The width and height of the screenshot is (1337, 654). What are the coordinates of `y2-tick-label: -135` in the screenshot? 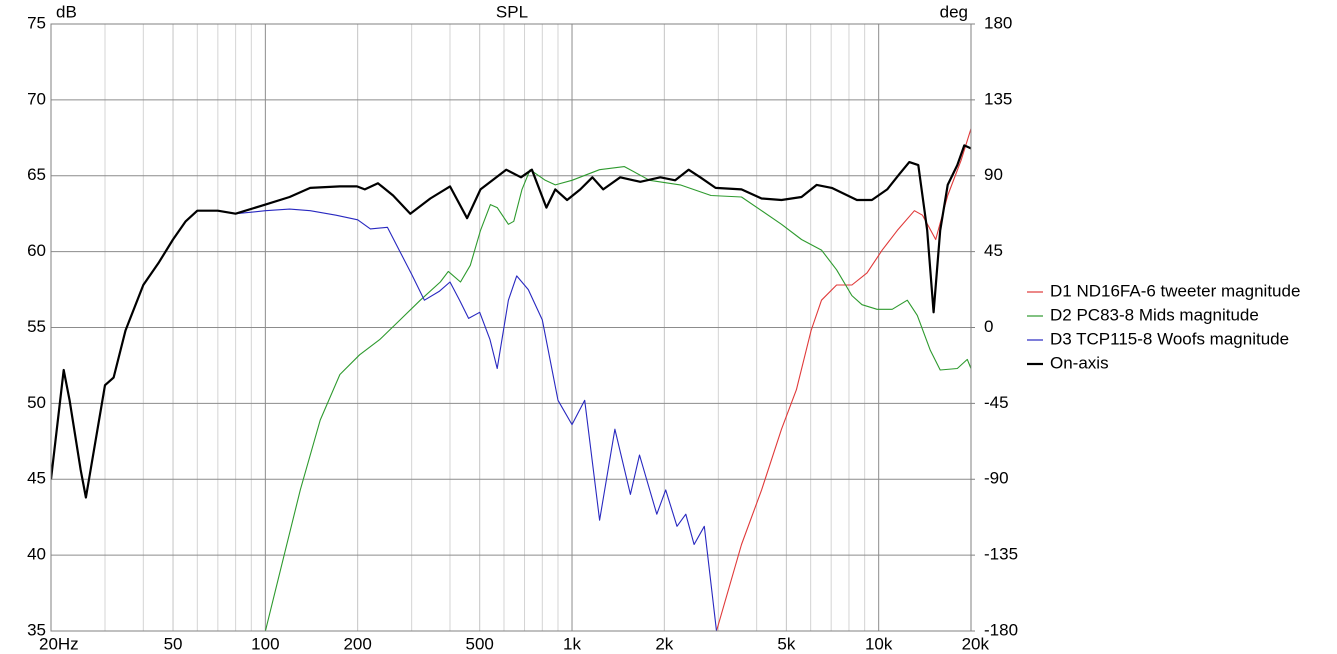 It's located at (1001, 554).